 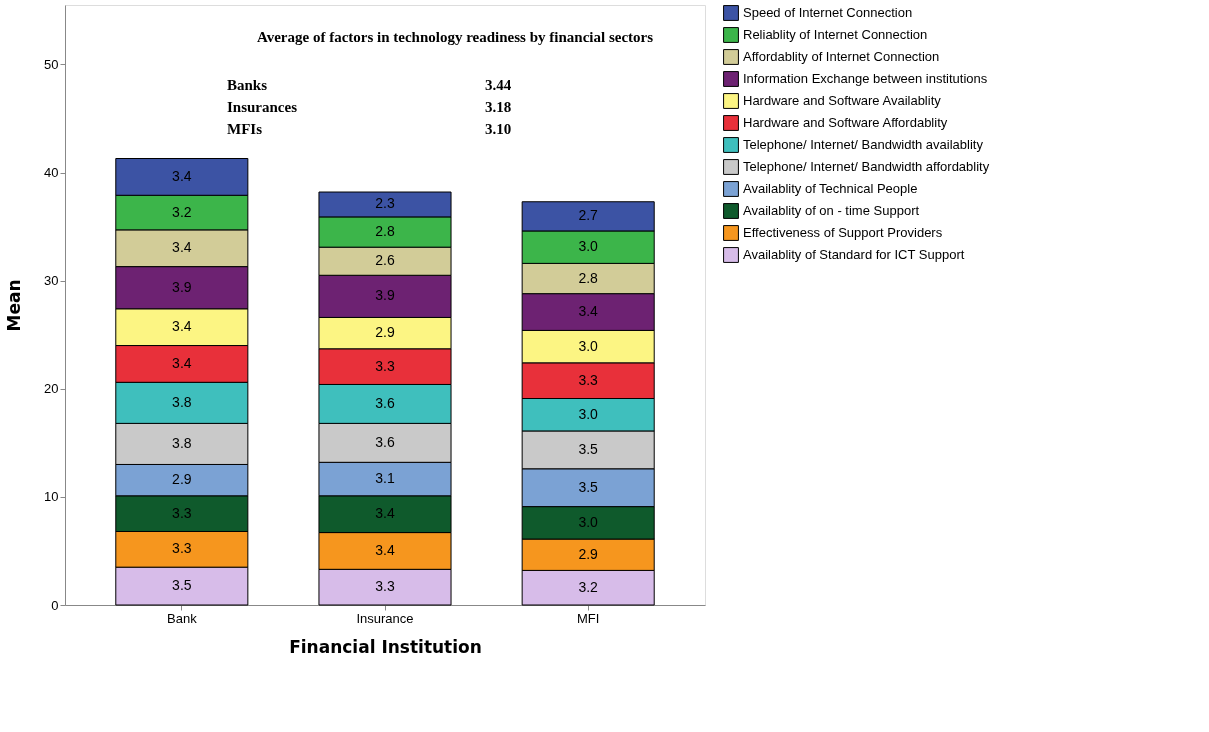 What do you see at coordinates (385, 260) in the screenshot?
I see `data-label: 2.6` at bounding box center [385, 260].